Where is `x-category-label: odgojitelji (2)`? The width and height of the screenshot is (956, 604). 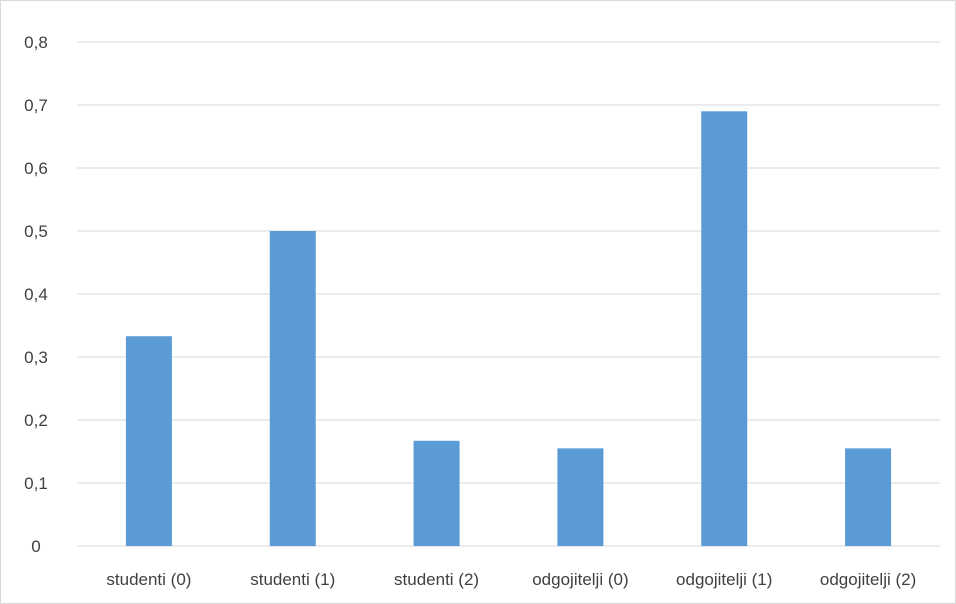
x-category-label: odgojitelji (2) is located at coordinates (868, 579).